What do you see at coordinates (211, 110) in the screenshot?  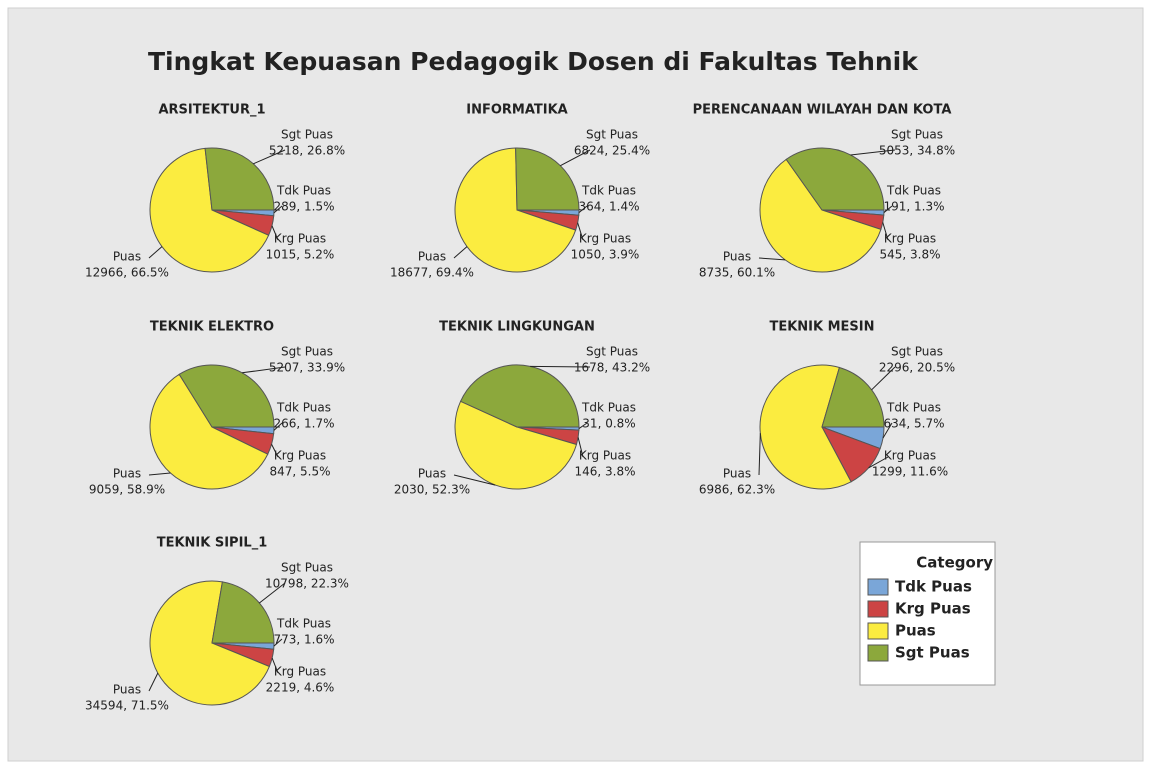 I see `pie-title: ARSITEKTUR_1` at bounding box center [211, 110].